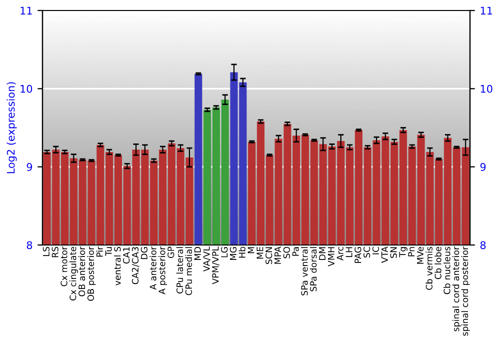 The image size is (500, 350). I want to click on x-tick-label: Cb lobe, so click(438, 263).